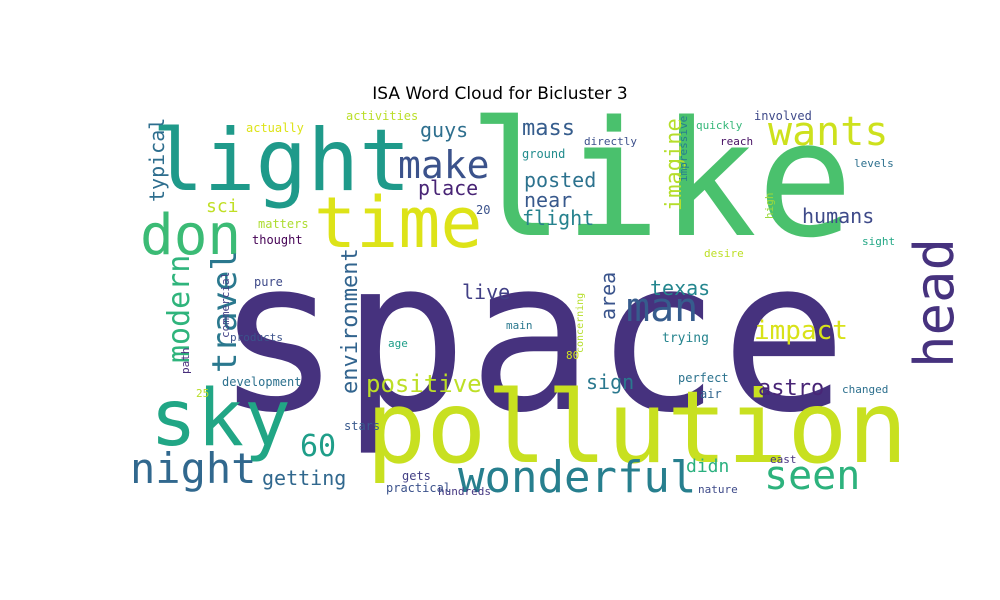 The width and height of the screenshot is (1000, 600). What do you see at coordinates (256, 337) in the screenshot?
I see `word-products: products` at bounding box center [256, 337].